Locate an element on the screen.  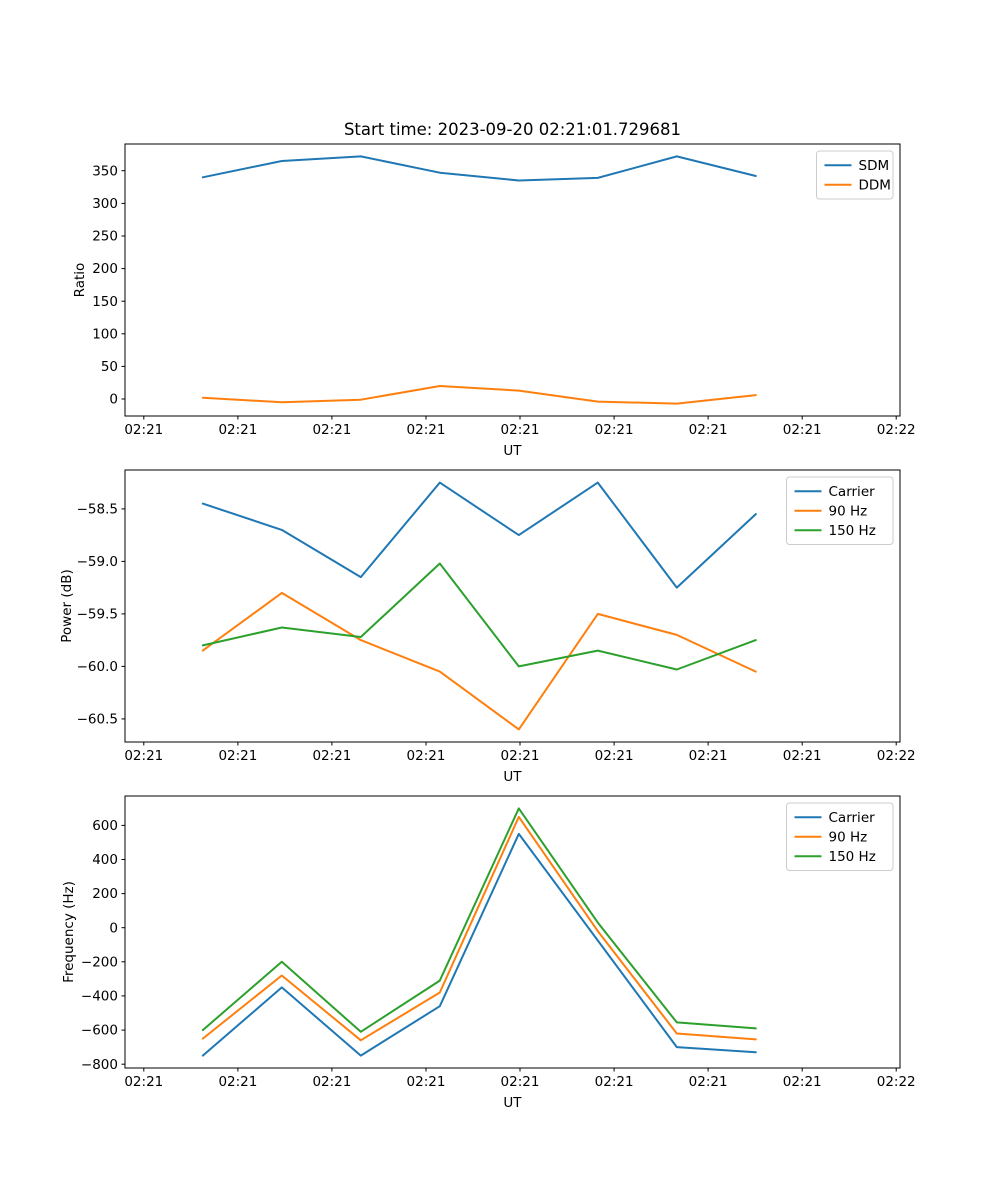
y-tick-label: −60.0 is located at coordinates (97, 667).